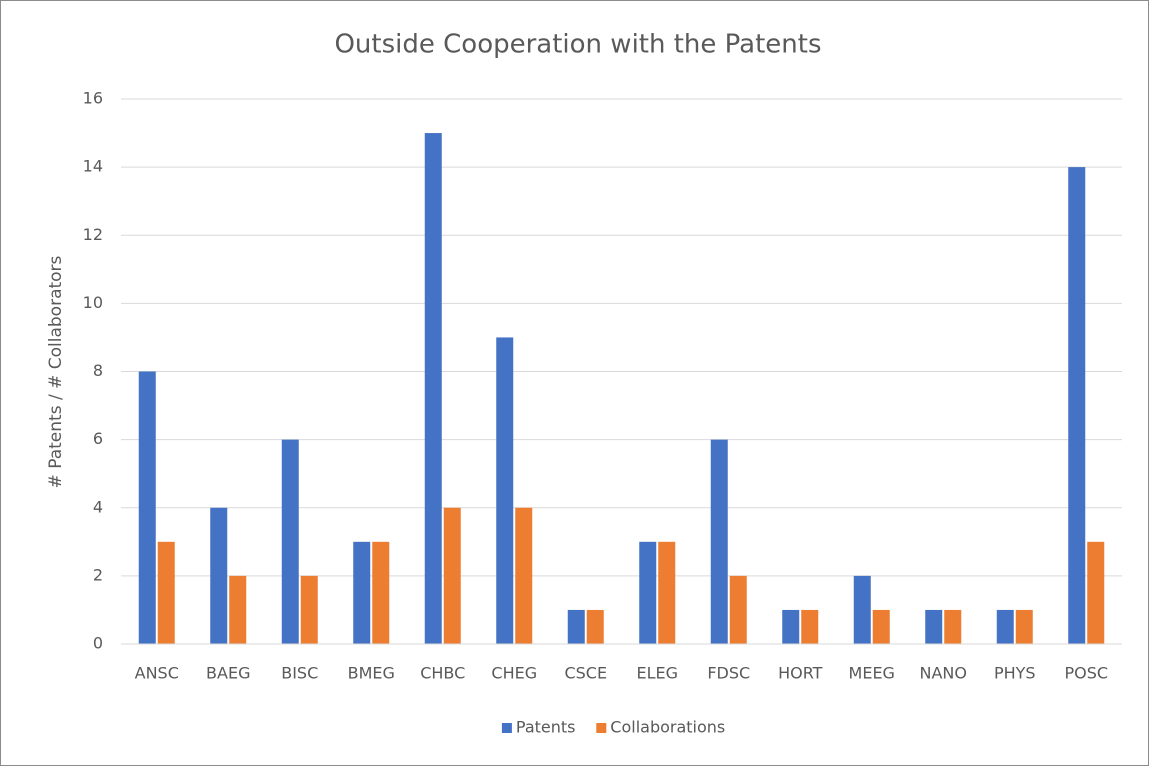 This screenshot has height=767, width=1150. I want to click on x-tick-label: CSCE, so click(585, 673).